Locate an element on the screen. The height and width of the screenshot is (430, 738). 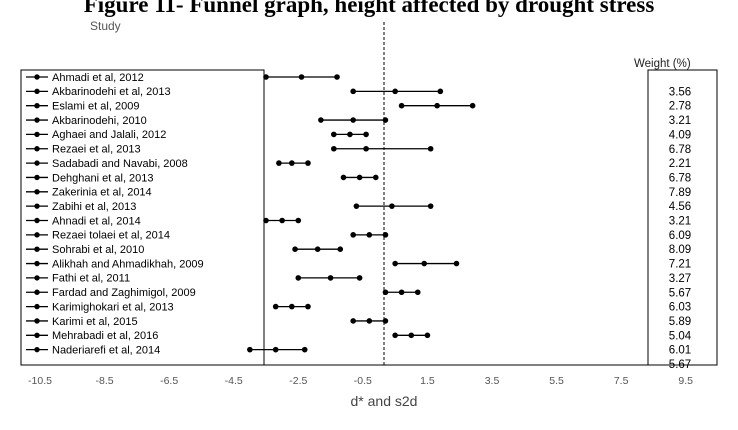
study-label: Dehghani et al, 2013 is located at coordinates (103, 178).